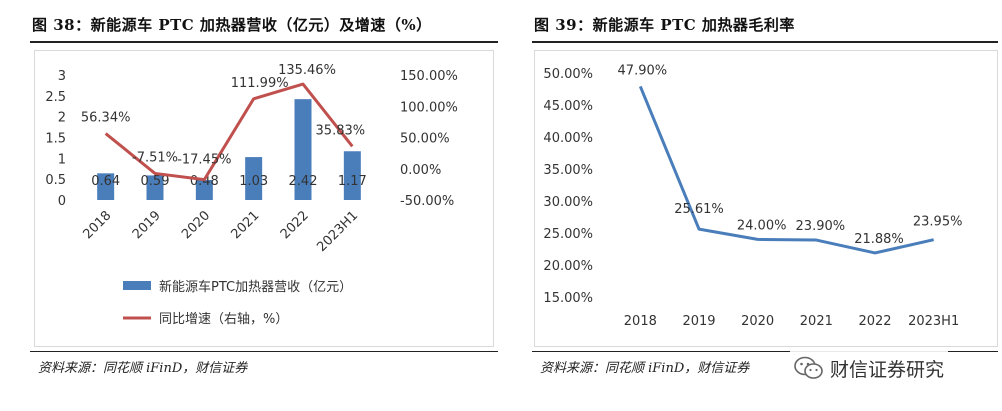 The height and width of the screenshot is (411, 1002). Describe the element at coordinates (808, 367) in the screenshot. I see `wechat-icon` at that location.